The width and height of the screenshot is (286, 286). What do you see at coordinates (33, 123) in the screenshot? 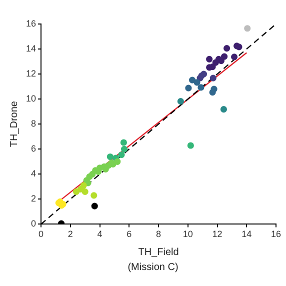
I see `y-tick-label: 8` at bounding box center [33, 123].